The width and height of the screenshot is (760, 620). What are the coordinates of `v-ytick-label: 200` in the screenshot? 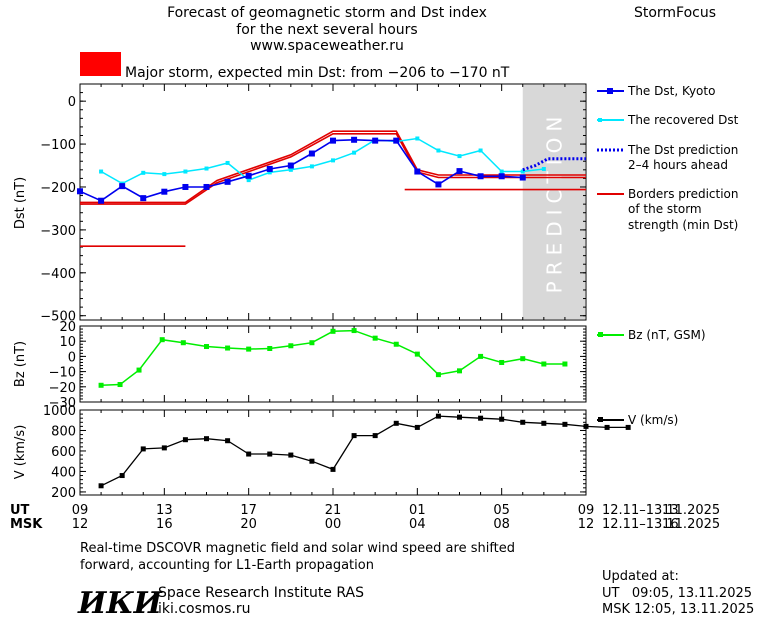 It's located at (63, 493).